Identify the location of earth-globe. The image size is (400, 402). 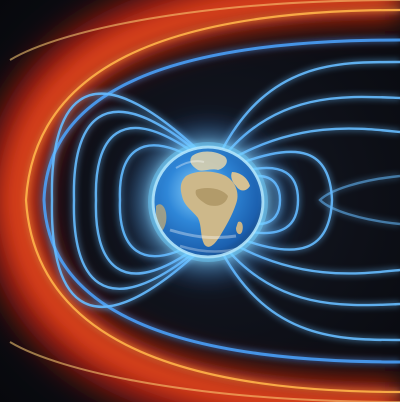
(208, 202).